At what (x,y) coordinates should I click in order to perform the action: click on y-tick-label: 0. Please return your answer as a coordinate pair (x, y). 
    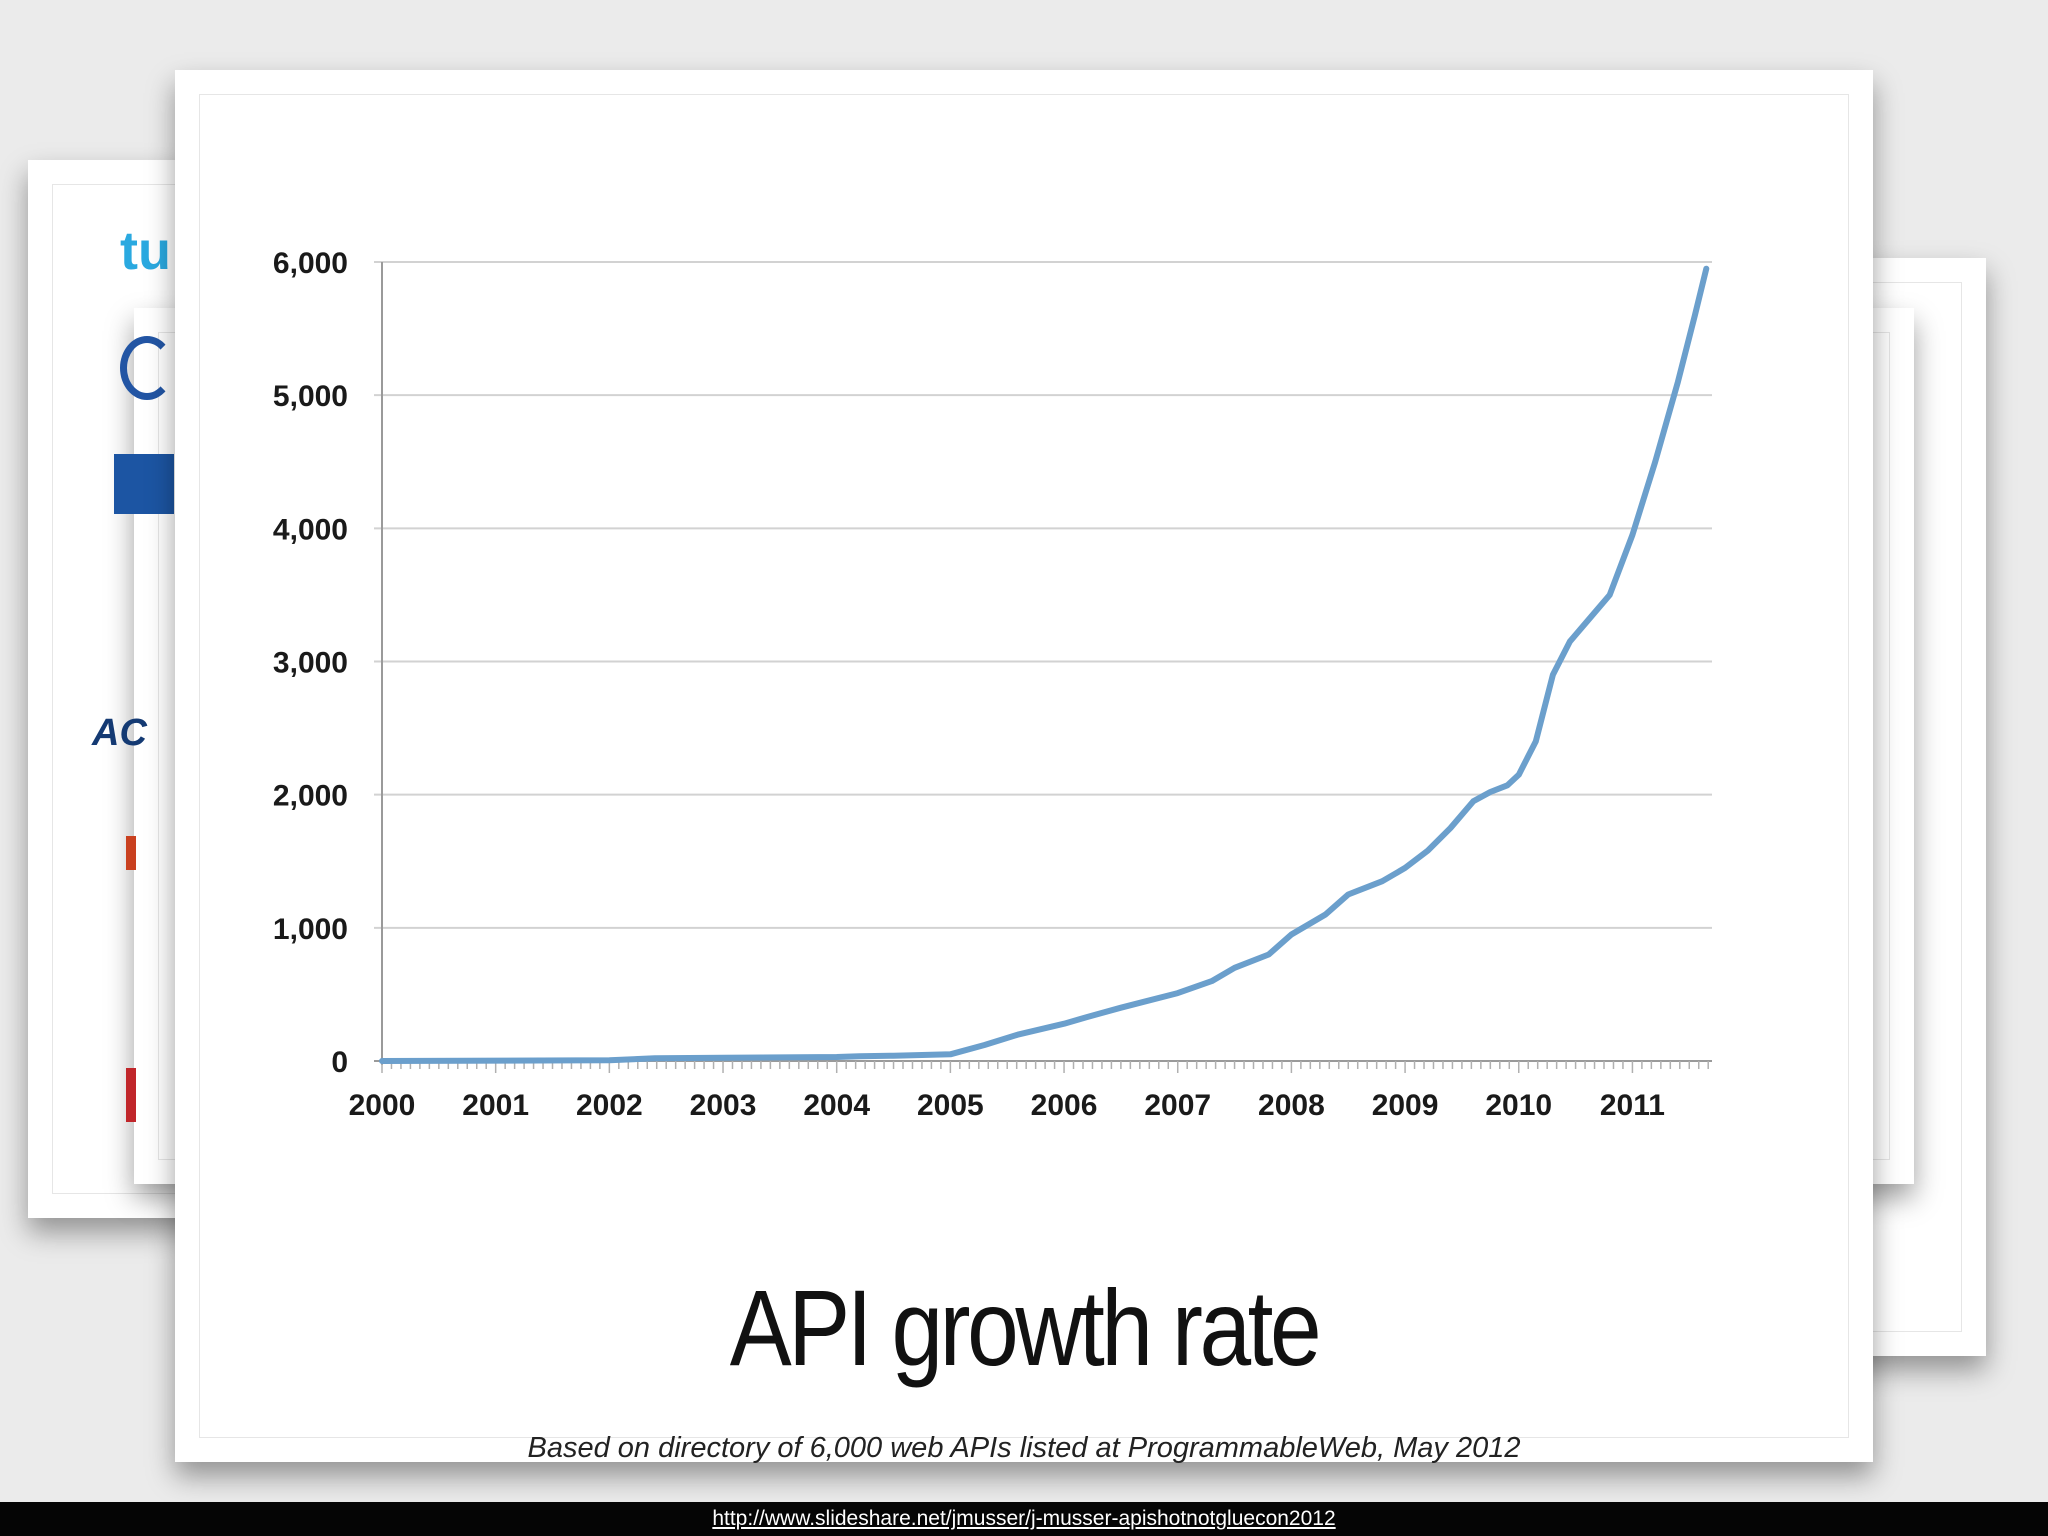
    Looking at the image, I should click on (339, 1062).